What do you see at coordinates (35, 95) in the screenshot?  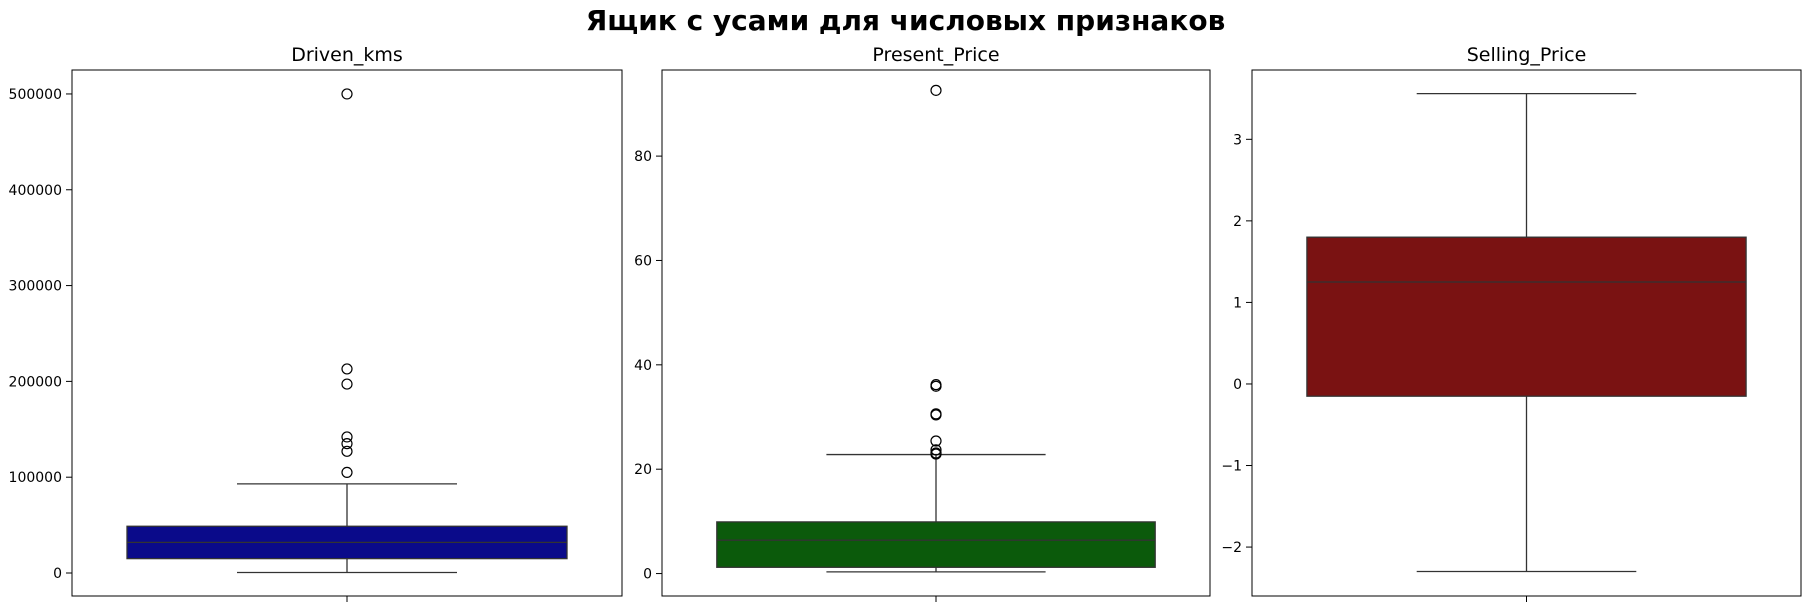 I see `y-tick-label: 500000` at bounding box center [35, 95].